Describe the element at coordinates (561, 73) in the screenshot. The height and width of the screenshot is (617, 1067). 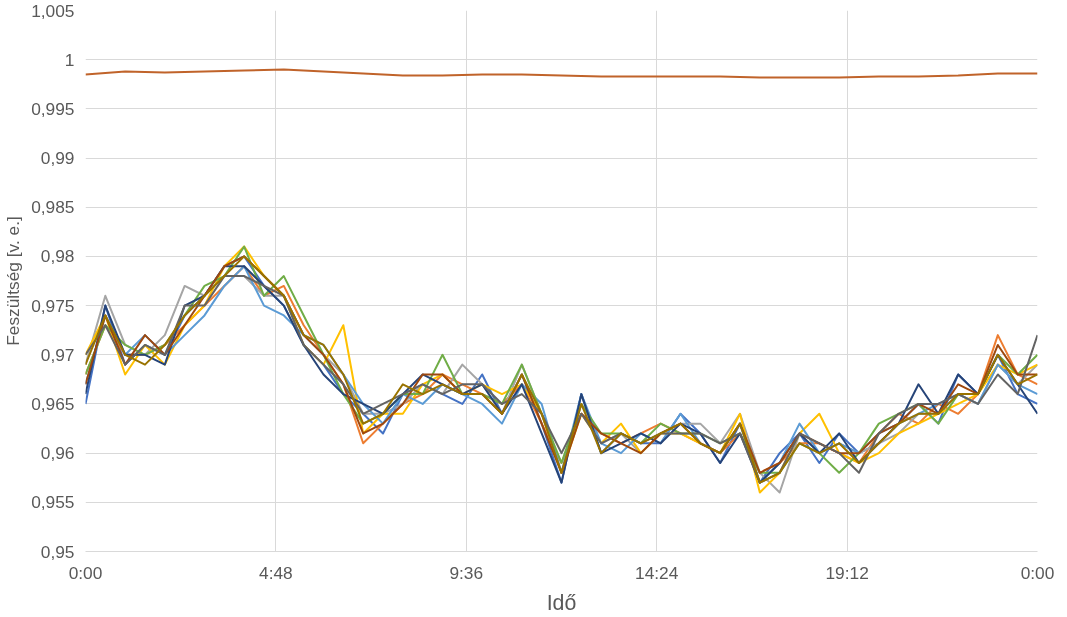
I see `line-series` at that location.